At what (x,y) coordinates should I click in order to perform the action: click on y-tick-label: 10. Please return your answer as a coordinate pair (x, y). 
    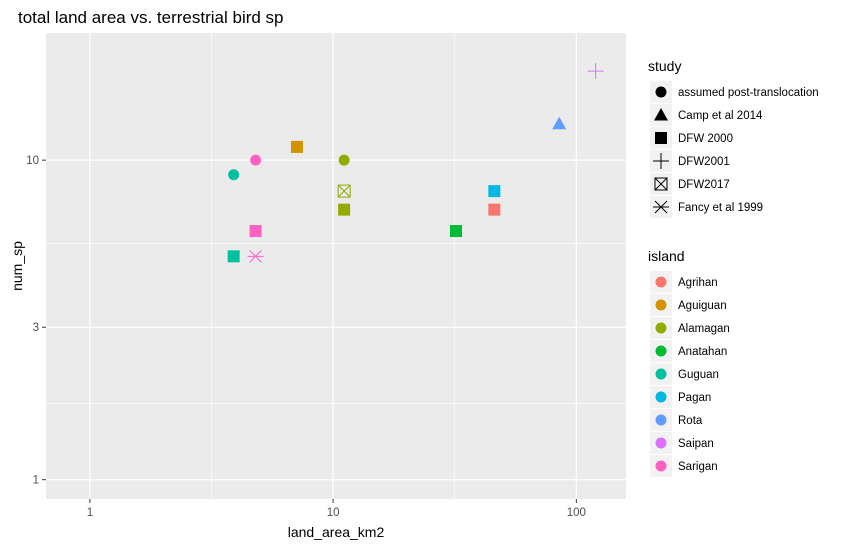
    Looking at the image, I should click on (32, 161).